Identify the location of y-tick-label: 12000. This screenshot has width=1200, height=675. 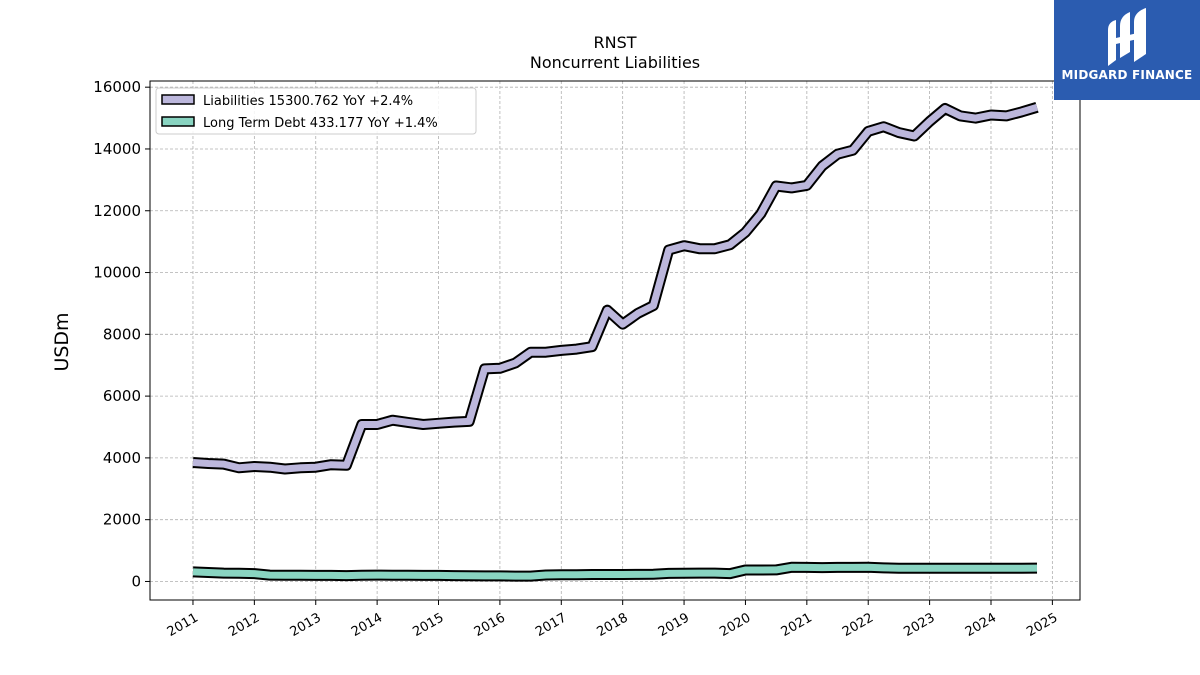
(117, 211).